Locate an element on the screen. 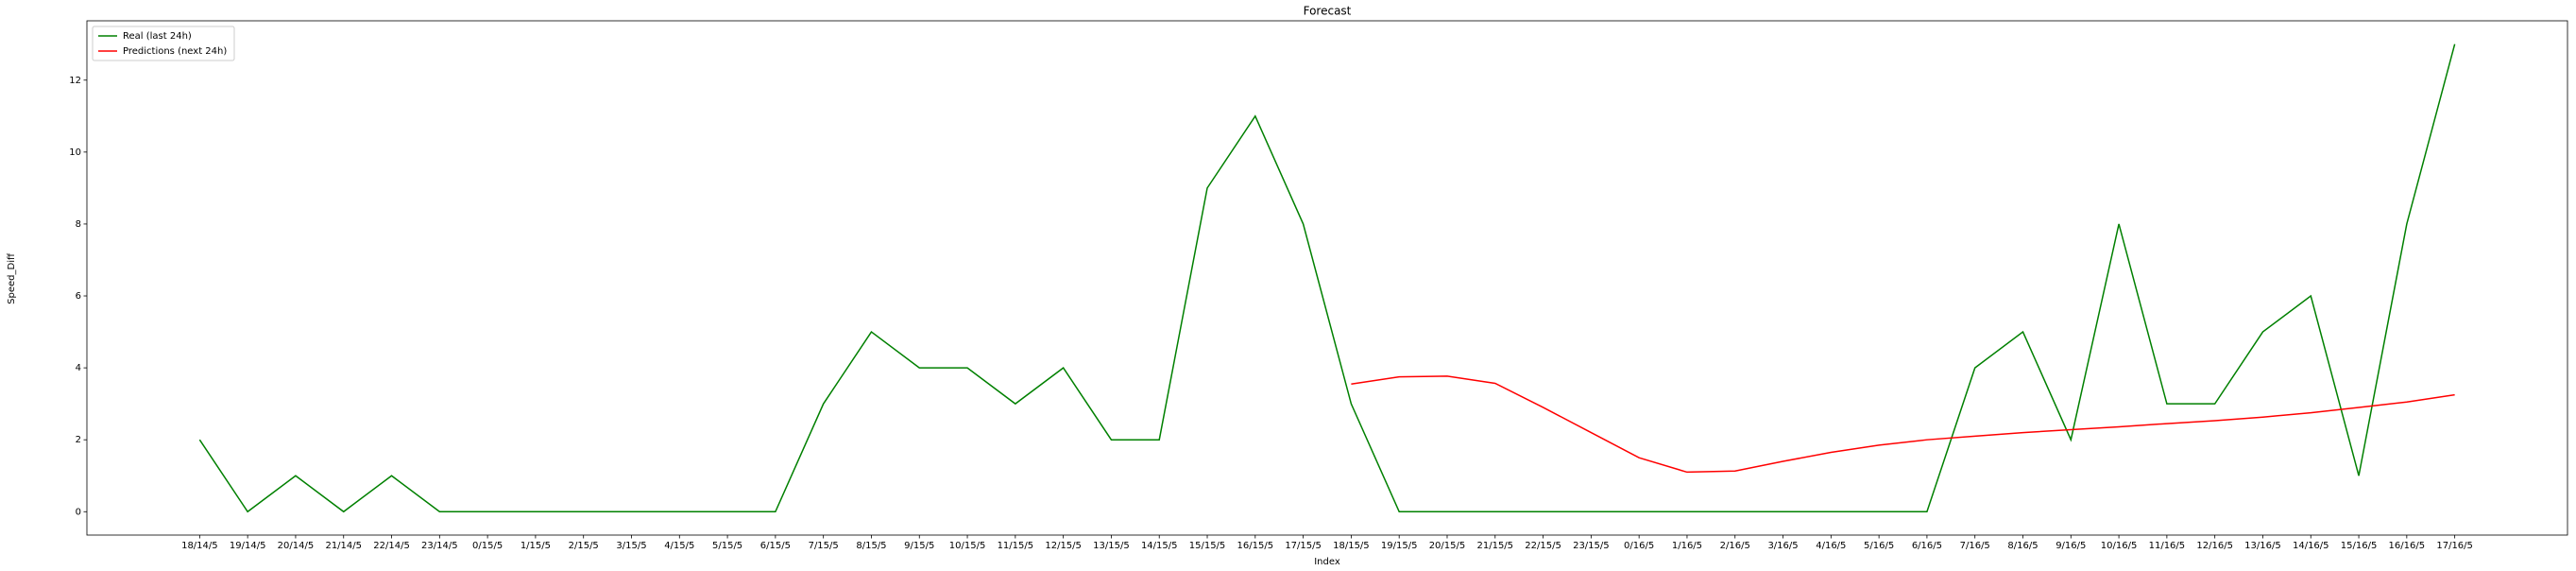  x-tick-label: 19/14/5 is located at coordinates (248, 546).